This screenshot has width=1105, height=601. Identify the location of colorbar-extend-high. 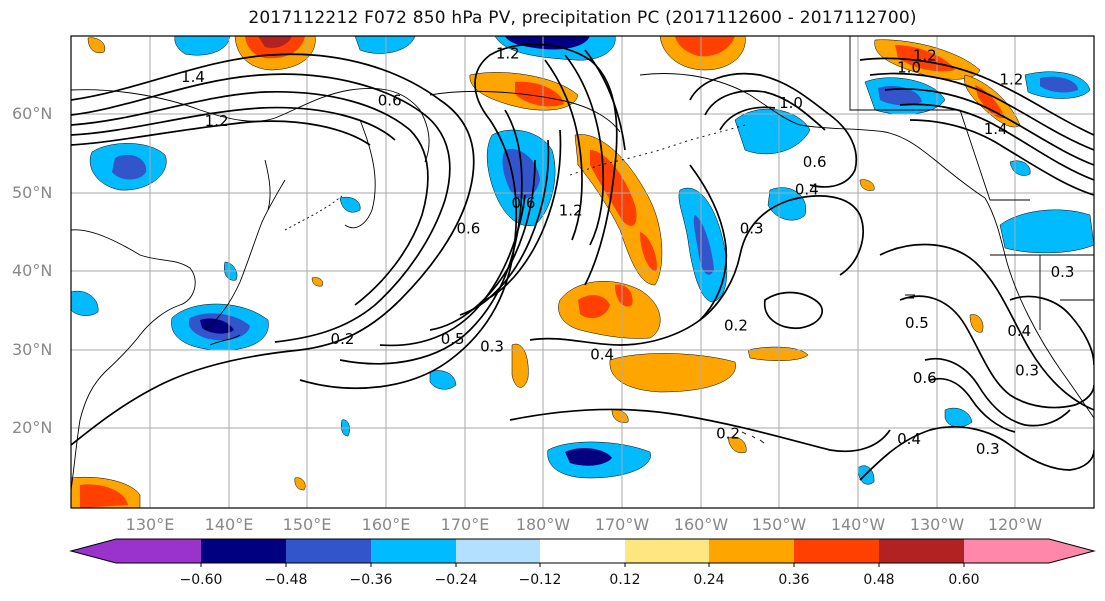
(1071, 551).